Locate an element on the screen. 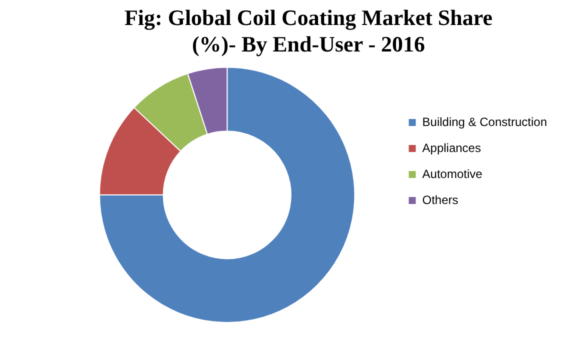 The height and width of the screenshot is (343, 567). legend-label: Appliances is located at coordinates (451, 147).